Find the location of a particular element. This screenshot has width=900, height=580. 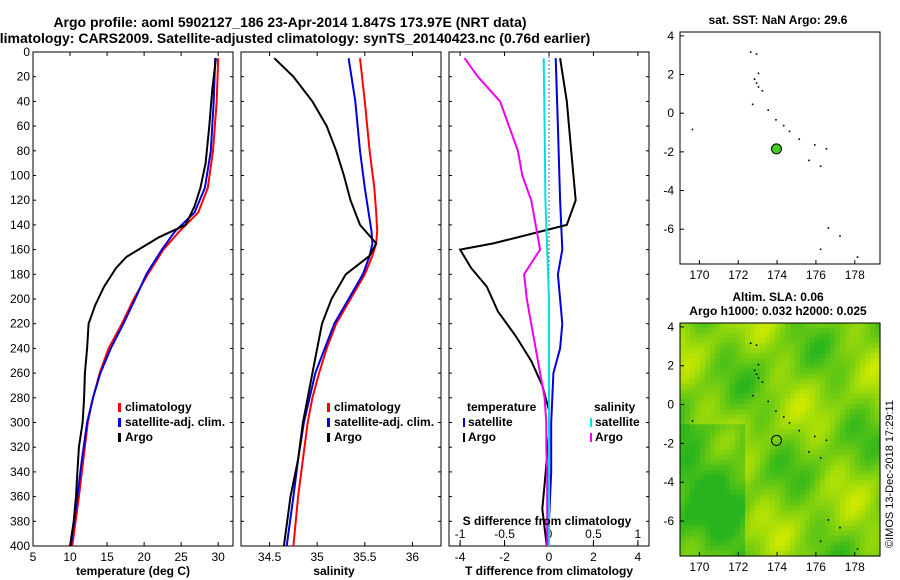

lat-tick-label: 0 is located at coordinates (670, 113).